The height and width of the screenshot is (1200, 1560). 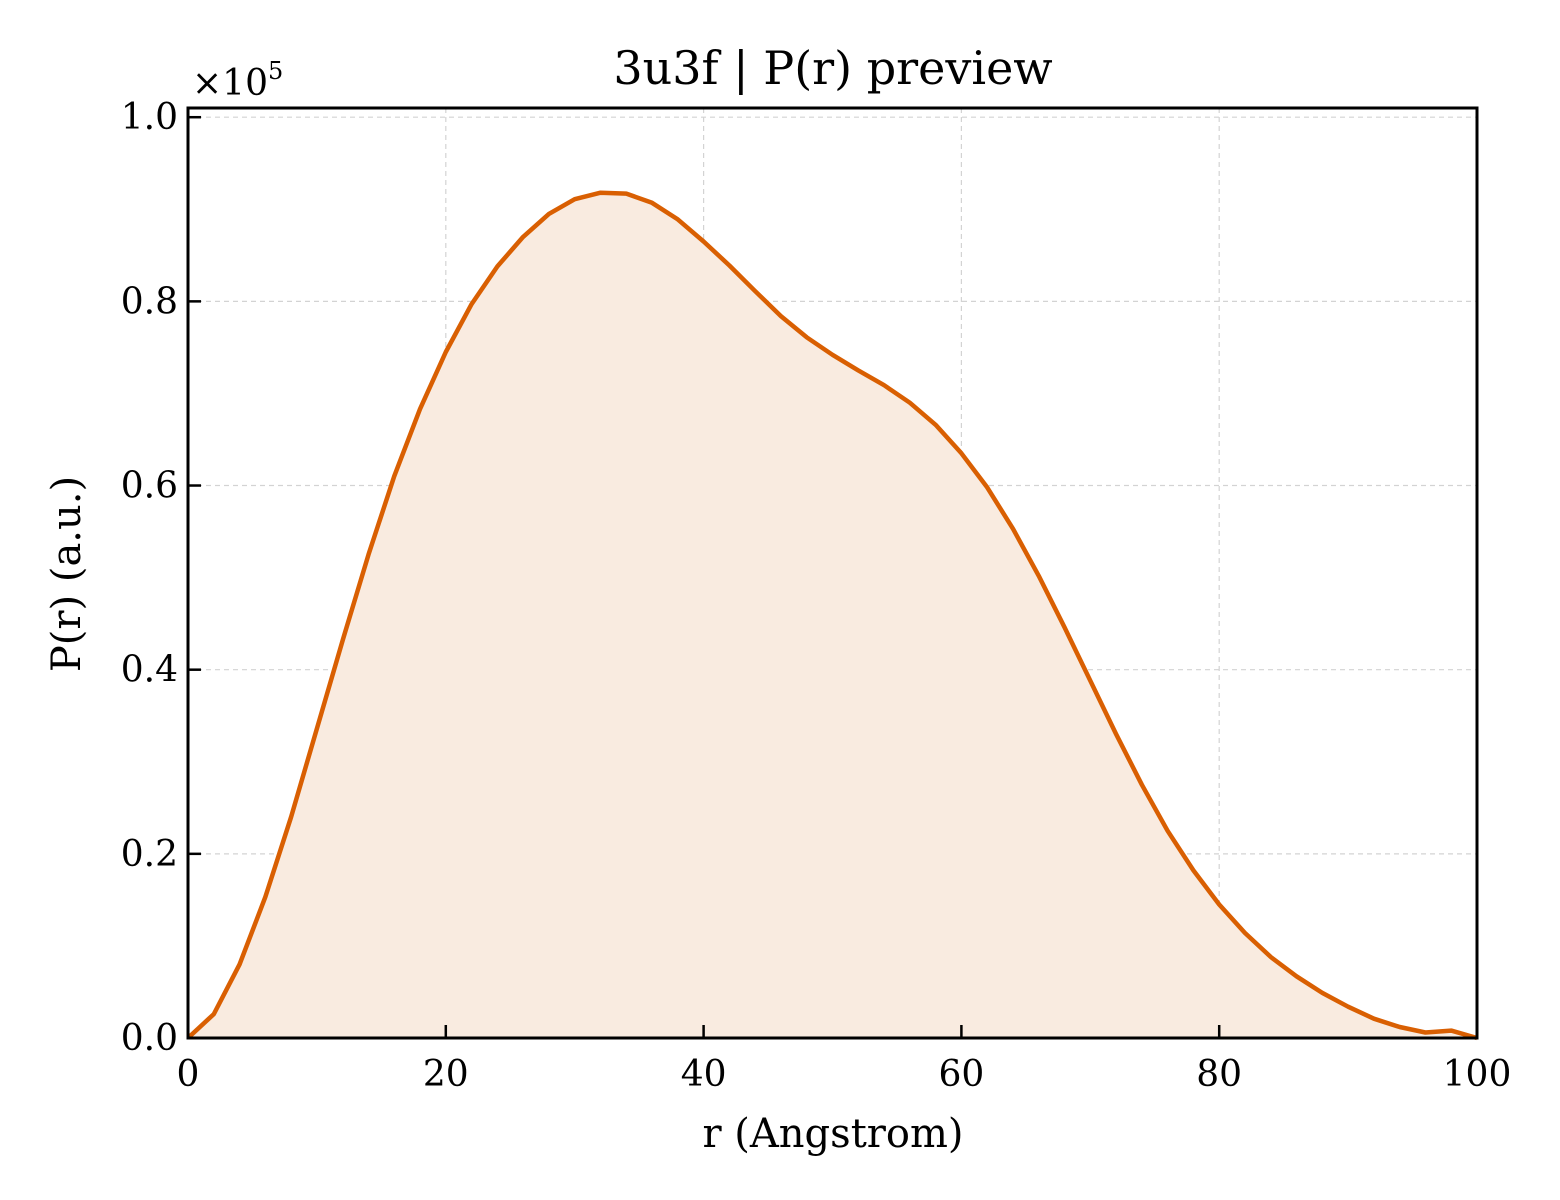 I want to click on x-tick-label: 80, so click(x=1219, y=1074).